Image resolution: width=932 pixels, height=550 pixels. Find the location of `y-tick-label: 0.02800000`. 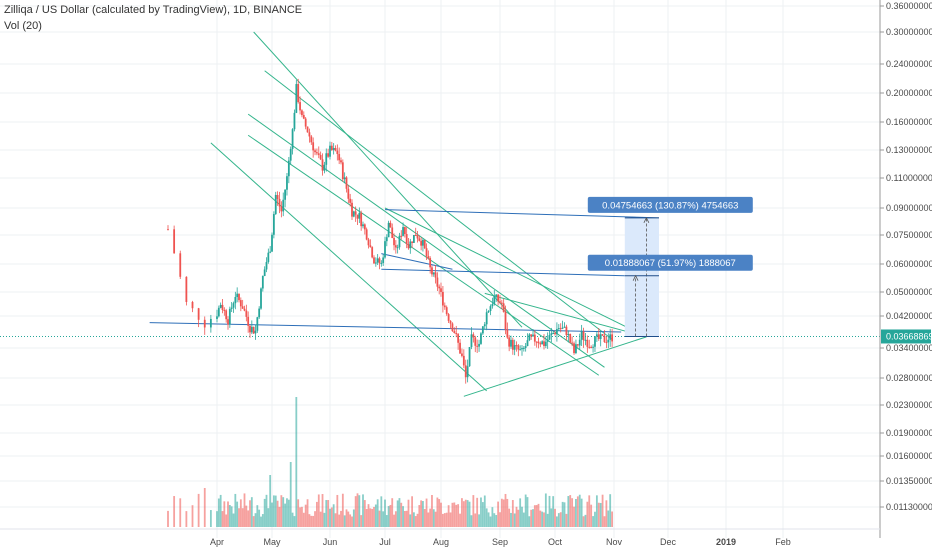

y-tick-label: 0.02800000 is located at coordinates (909, 378).